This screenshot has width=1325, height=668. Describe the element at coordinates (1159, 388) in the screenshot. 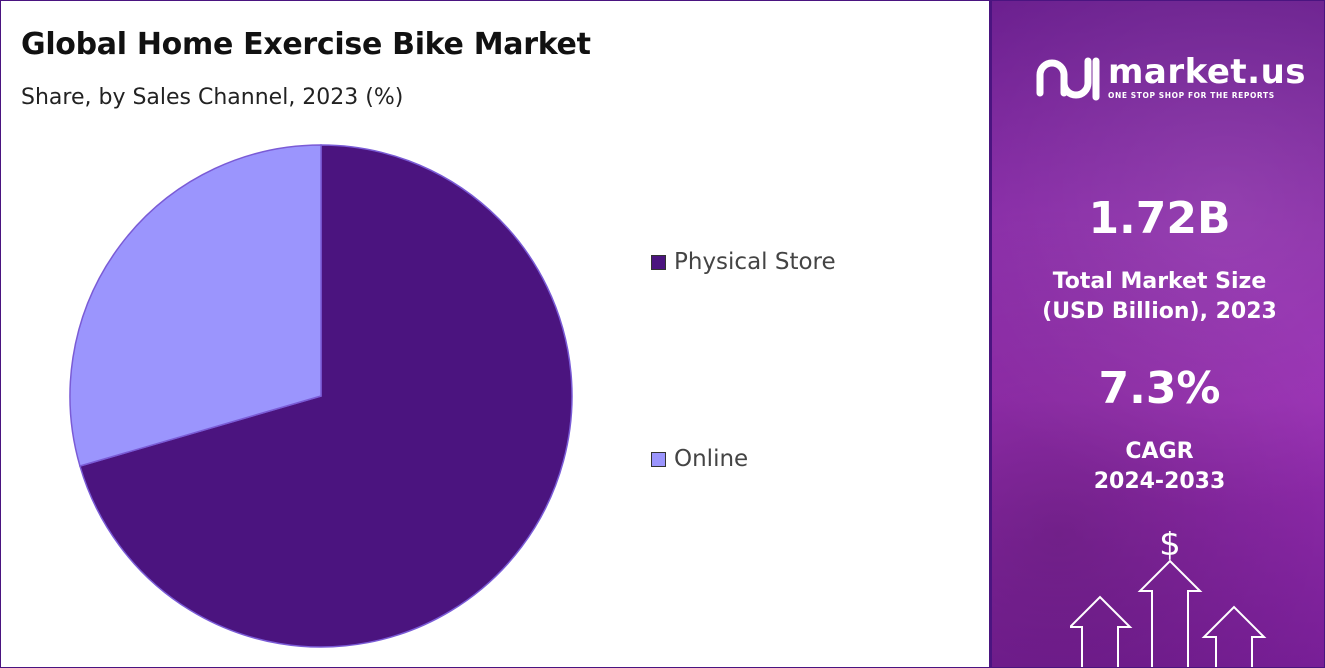

I see `cagr-value: 7.3%` at that location.